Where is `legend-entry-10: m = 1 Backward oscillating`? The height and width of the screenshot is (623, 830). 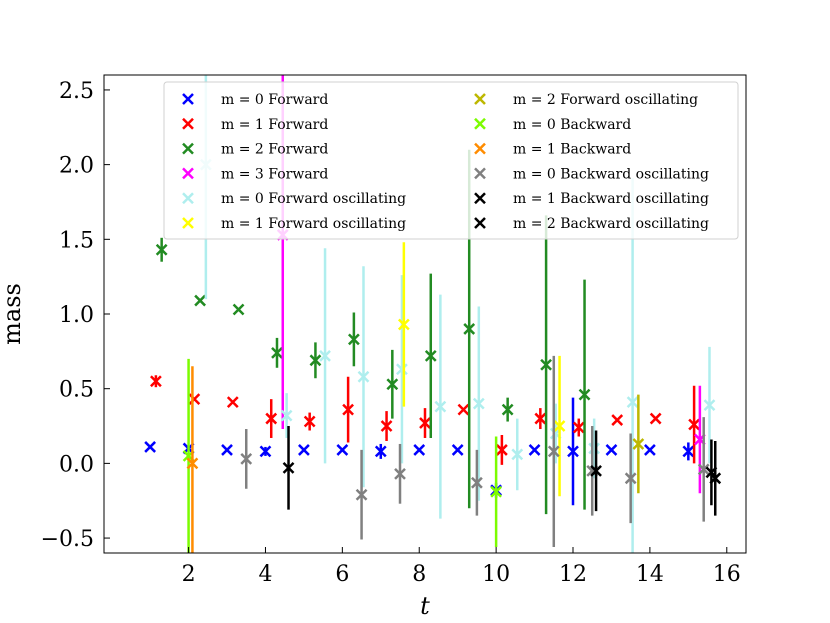
legend-entry-10: m = 1 Backward oscillating is located at coordinates (591, 199).